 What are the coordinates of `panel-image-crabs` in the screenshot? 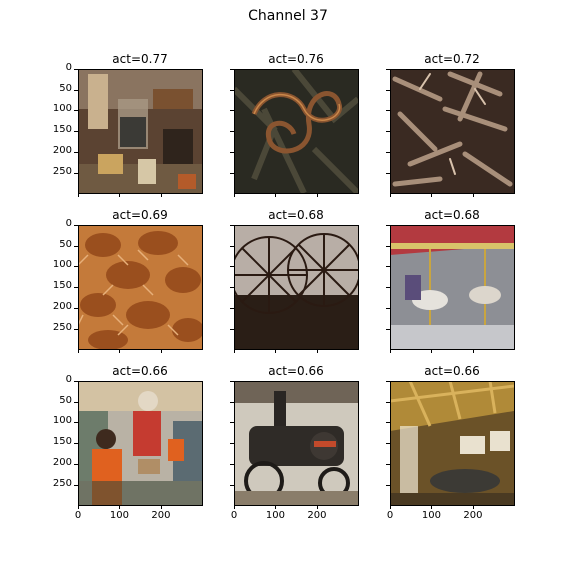 It's located at (140, 287).